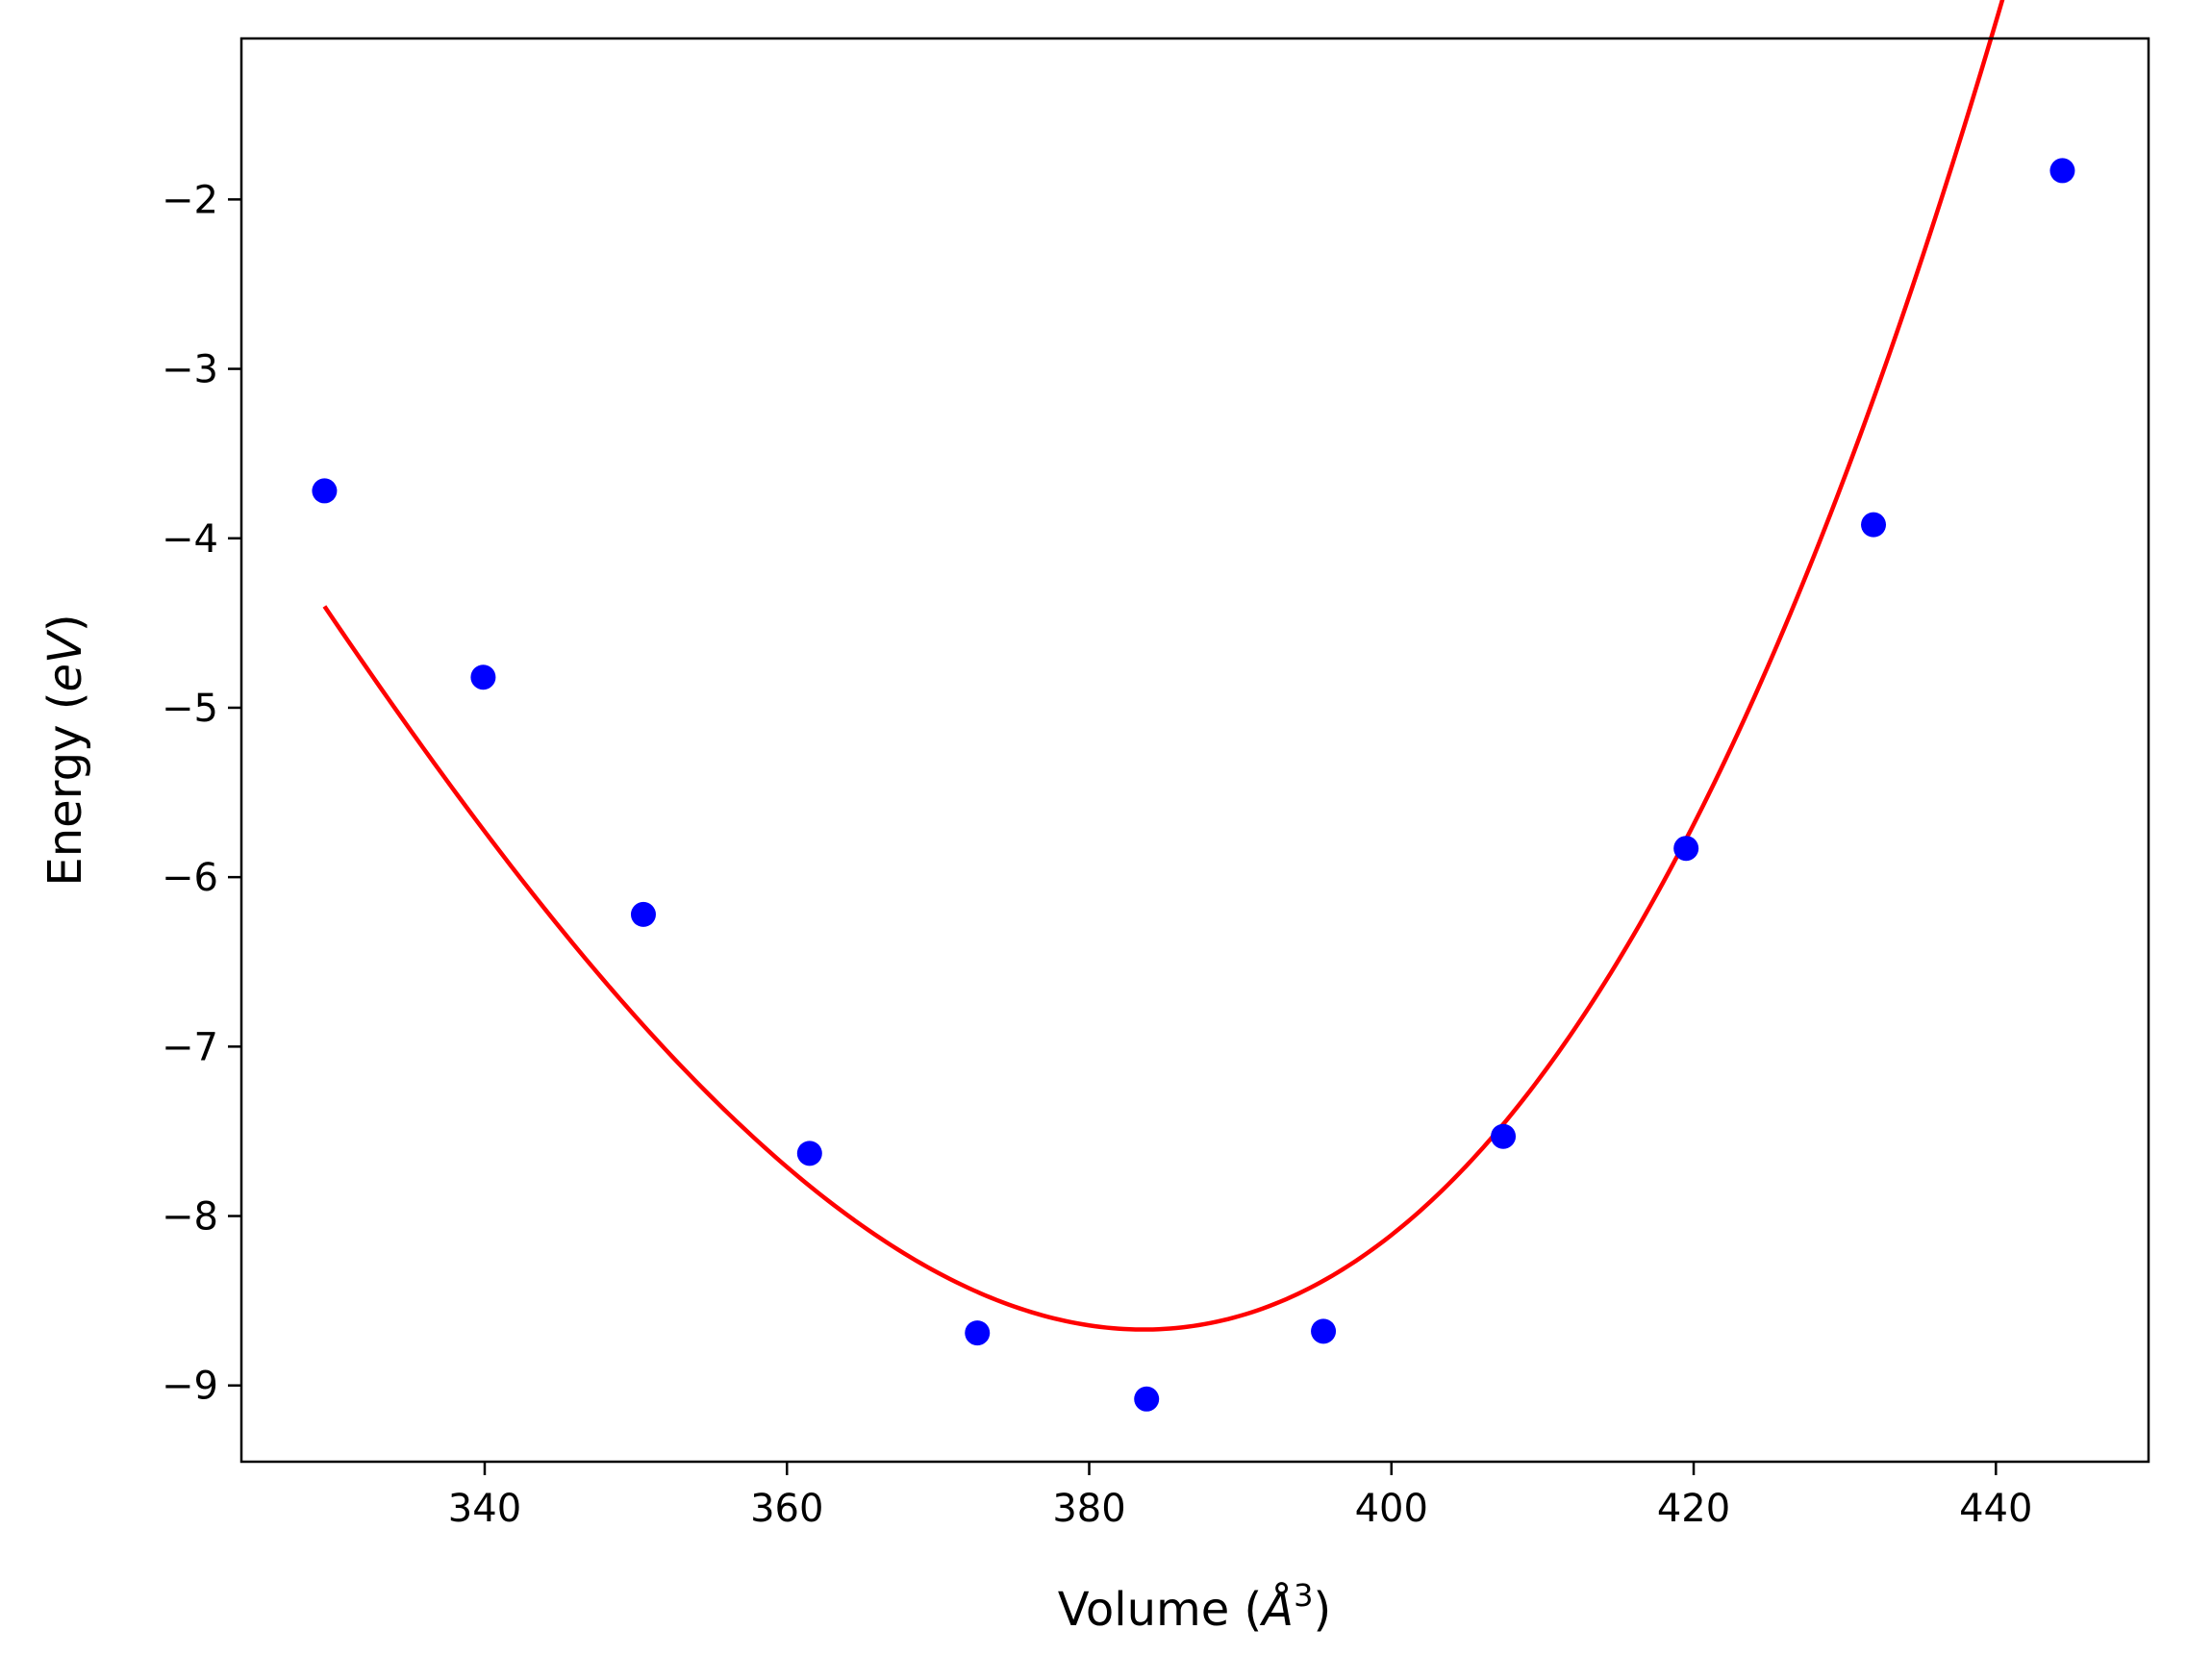 The width and height of the screenshot is (2187, 1680). Describe the element at coordinates (1303, 1596) in the screenshot. I see `x-axis-title-sup: 3` at that location.